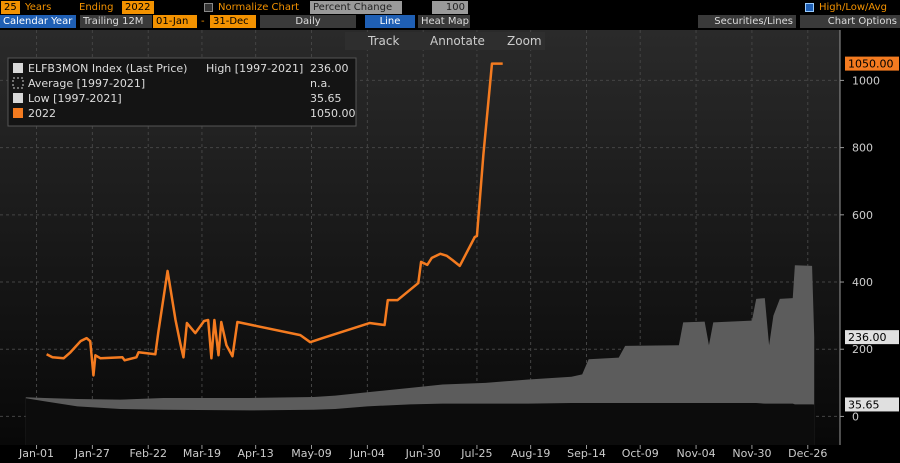 This screenshot has width=900, height=463. Describe the element at coordinates (530, 453) in the screenshot. I see `x-tick-label: Aug-19` at that location.